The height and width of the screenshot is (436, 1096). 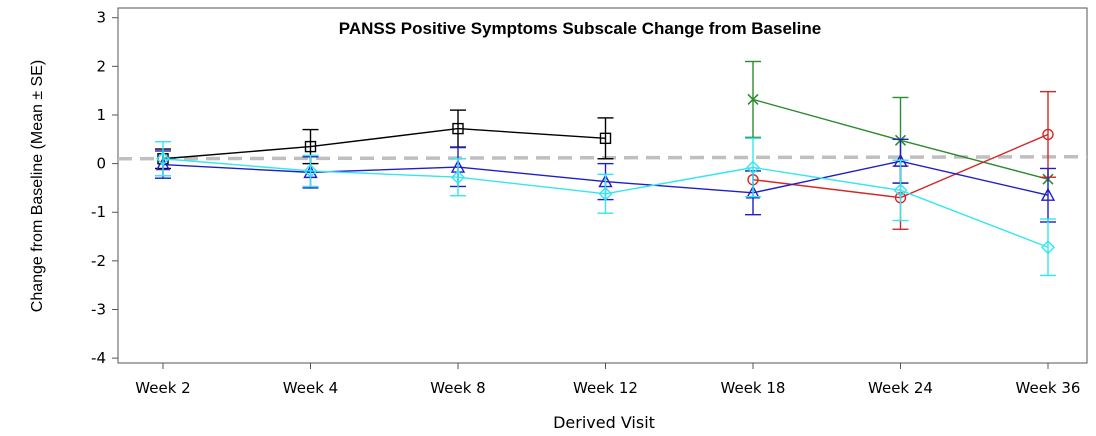 I want to click on x-axis-label: Derived Visit, so click(x=604, y=422).